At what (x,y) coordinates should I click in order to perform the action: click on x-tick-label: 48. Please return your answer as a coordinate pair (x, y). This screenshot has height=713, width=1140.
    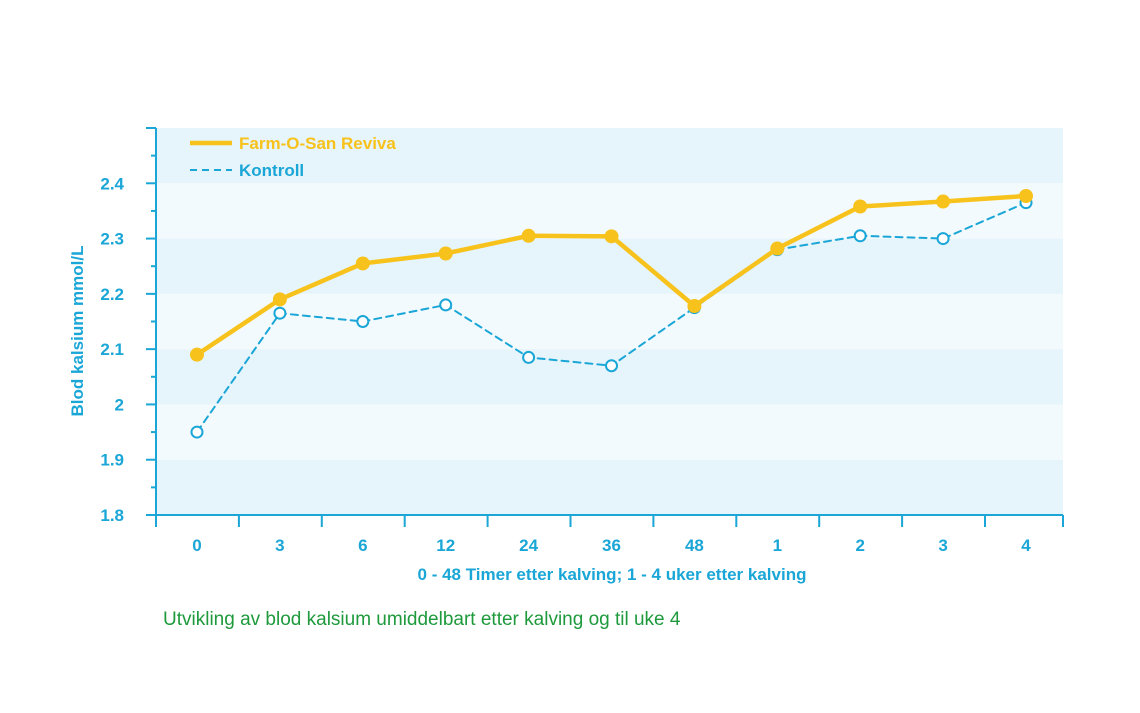
    Looking at the image, I should click on (694, 545).